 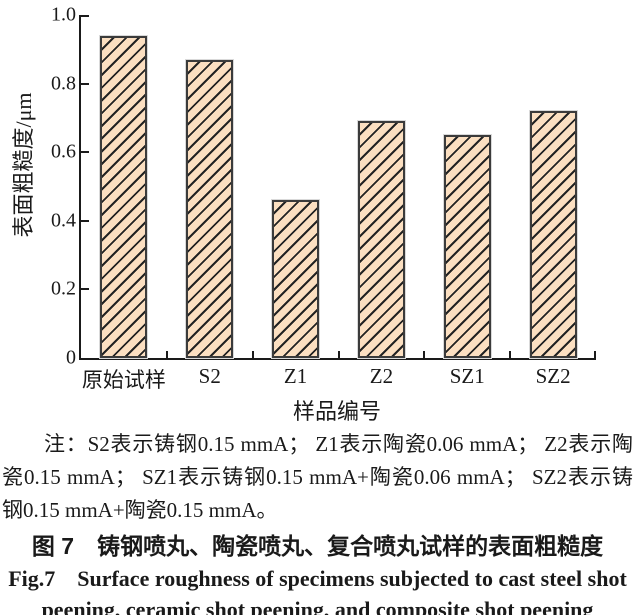 What do you see at coordinates (71, 357) in the screenshot?
I see `y-tick-label: 0` at bounding box center [71, 357].